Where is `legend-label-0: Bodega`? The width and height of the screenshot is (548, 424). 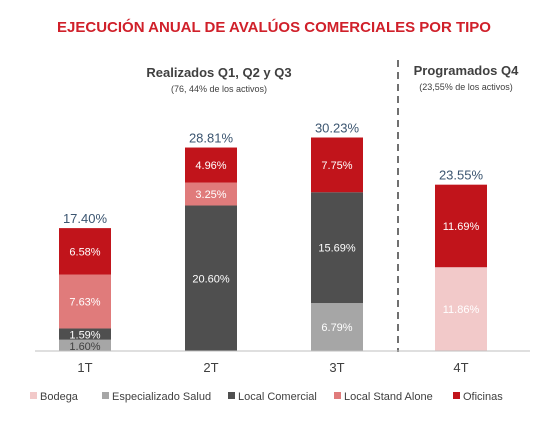 legend-label-0: Bodega is located at coordinates (59, 397).